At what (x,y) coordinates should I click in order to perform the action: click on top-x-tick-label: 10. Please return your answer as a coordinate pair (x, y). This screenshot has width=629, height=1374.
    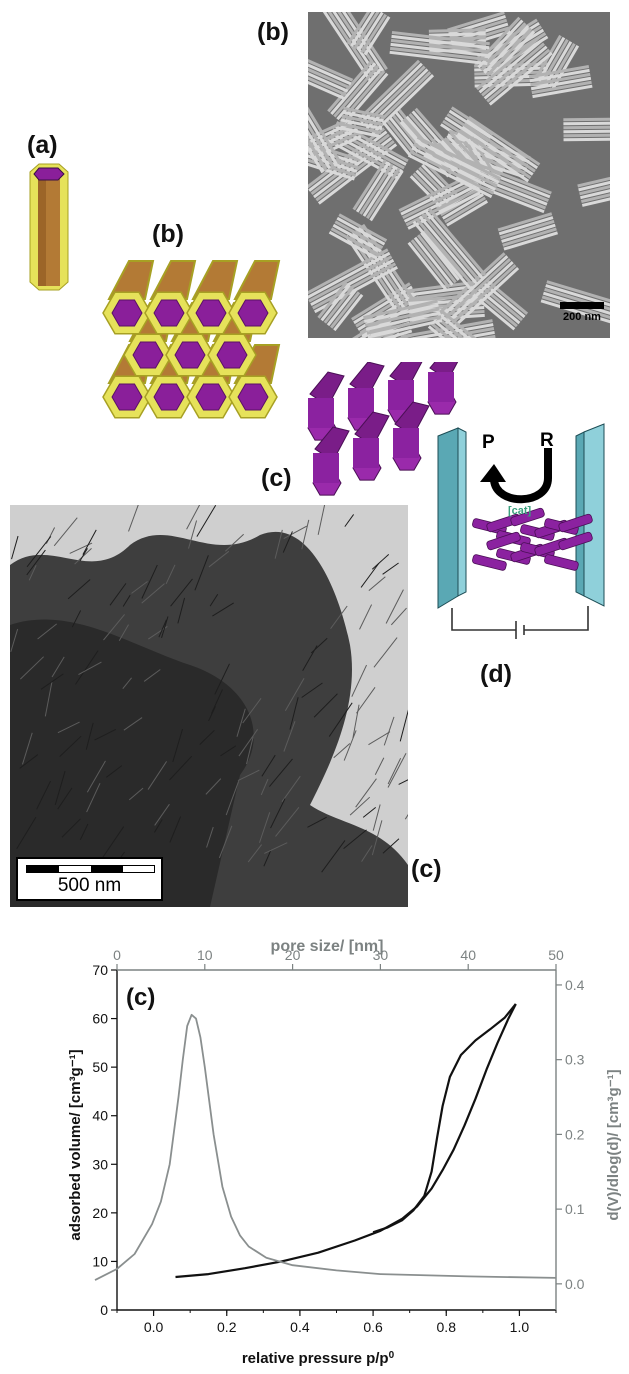
    Looking at the image, I should click on (205, 955).